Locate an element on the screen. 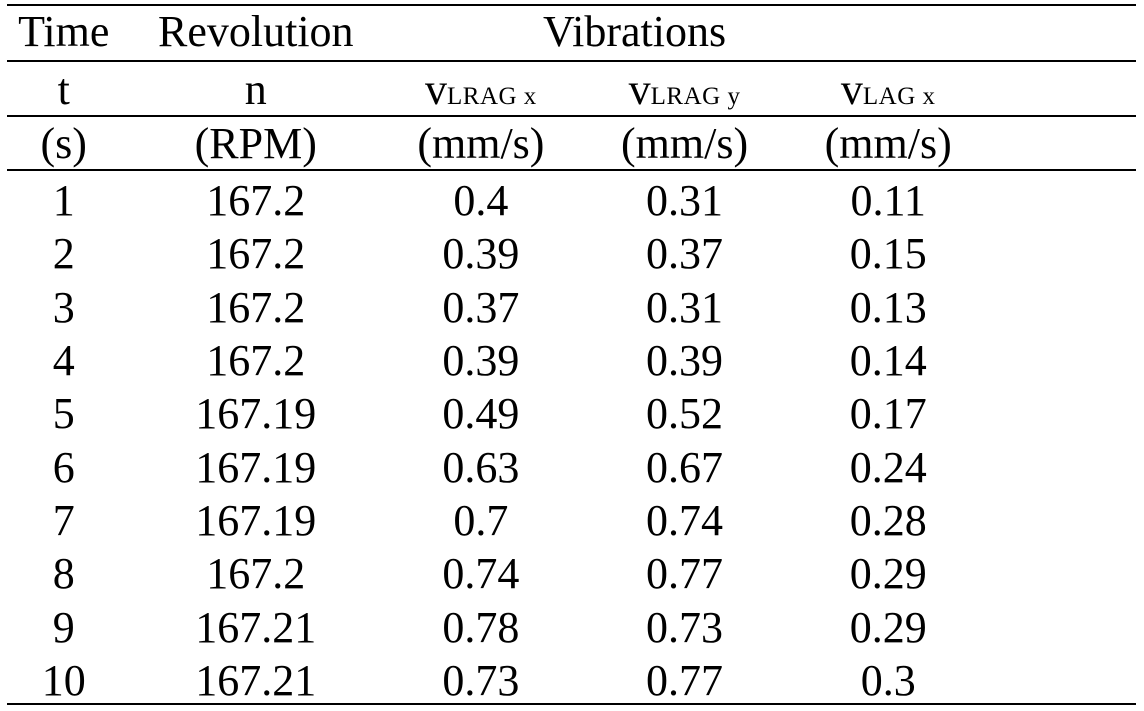  cell-v-lrag-x: 0.37 is located at coordinates (481, 307).